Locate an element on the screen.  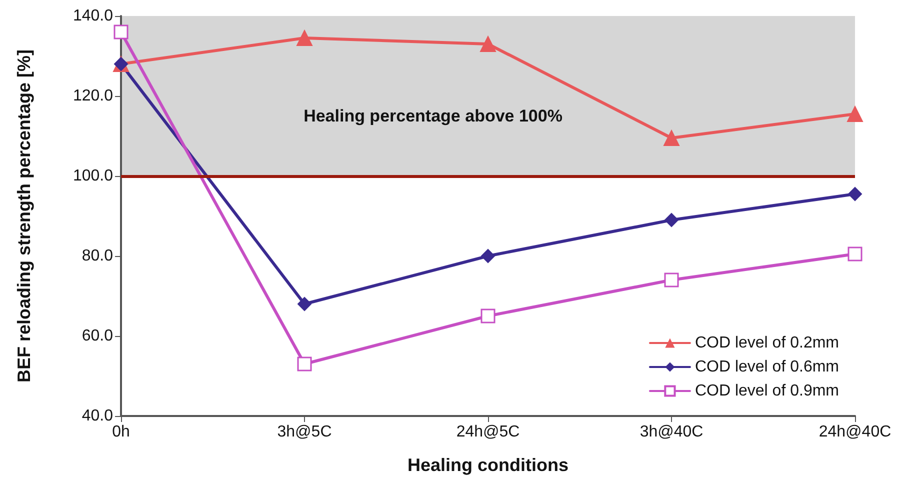
y-axis-title: BEF reloading strength percentage [%] is located at coordinates (24, 216).